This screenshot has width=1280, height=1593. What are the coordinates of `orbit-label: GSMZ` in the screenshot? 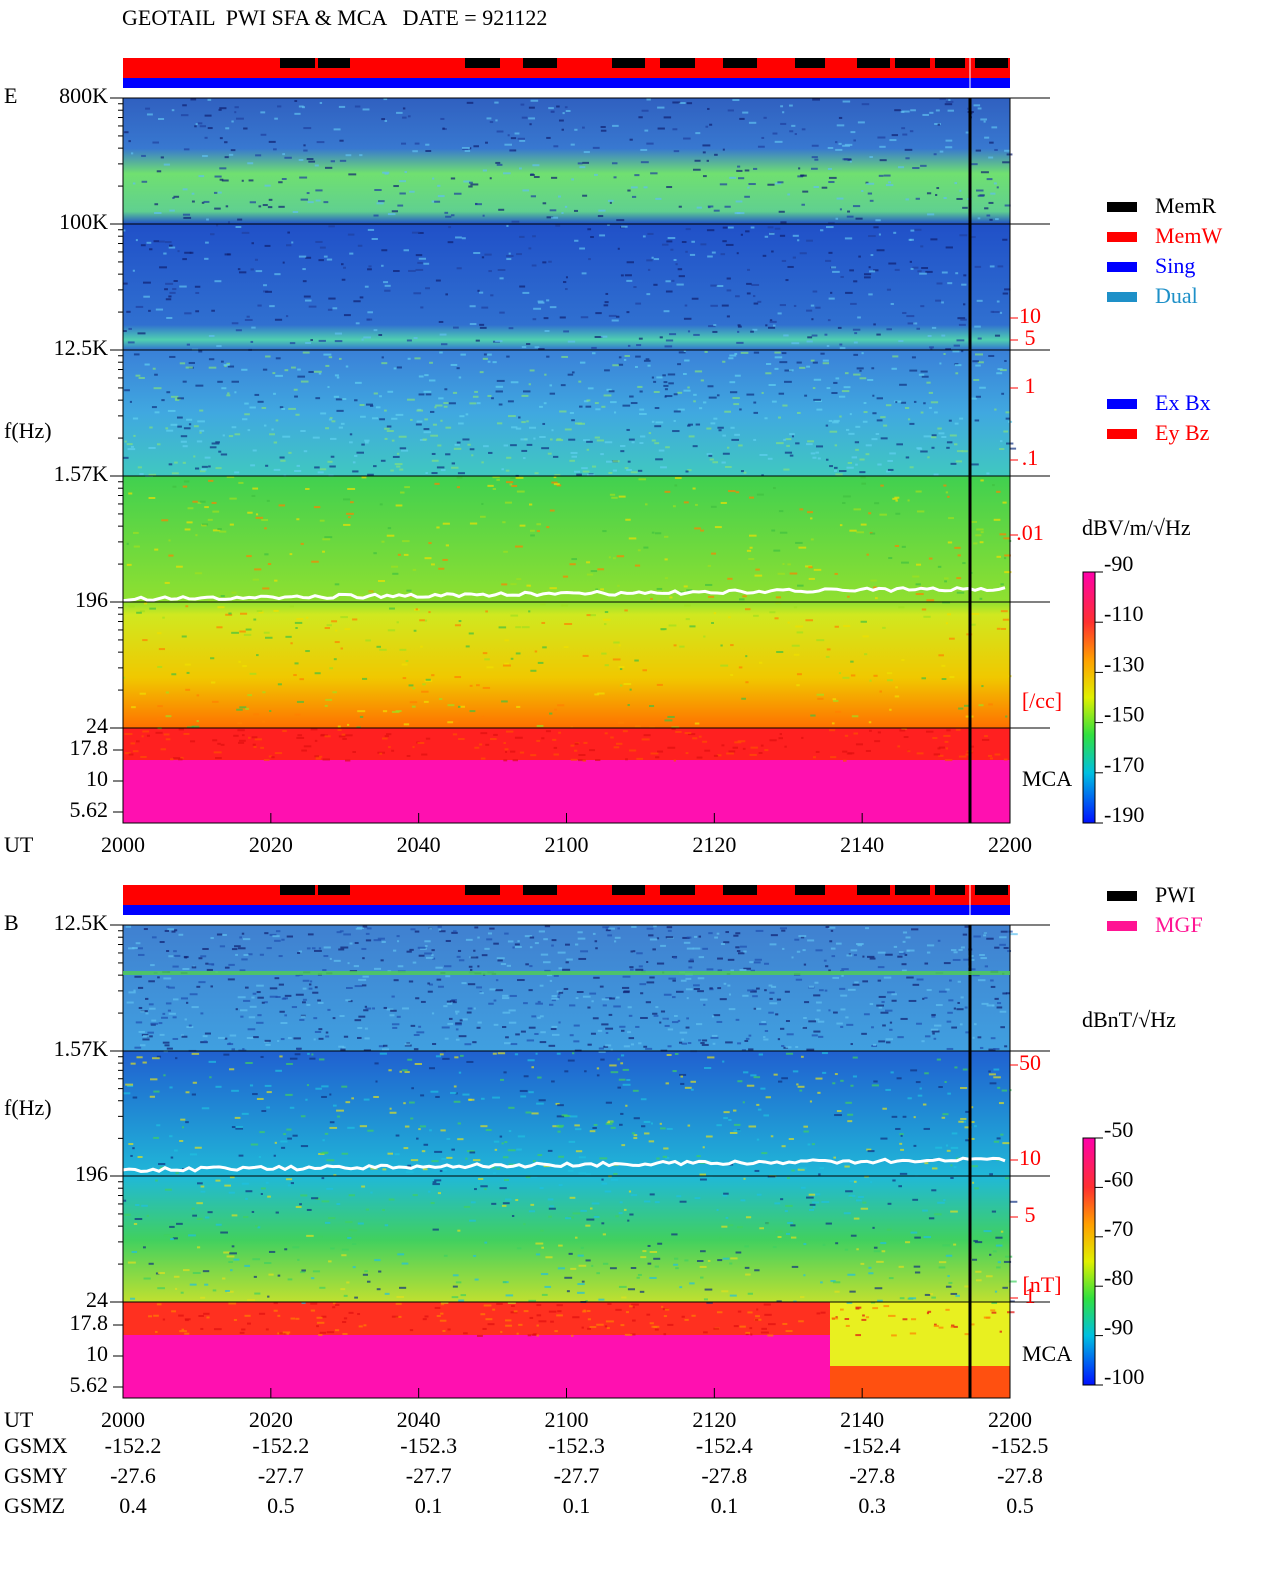 It's located at (34, 1505).